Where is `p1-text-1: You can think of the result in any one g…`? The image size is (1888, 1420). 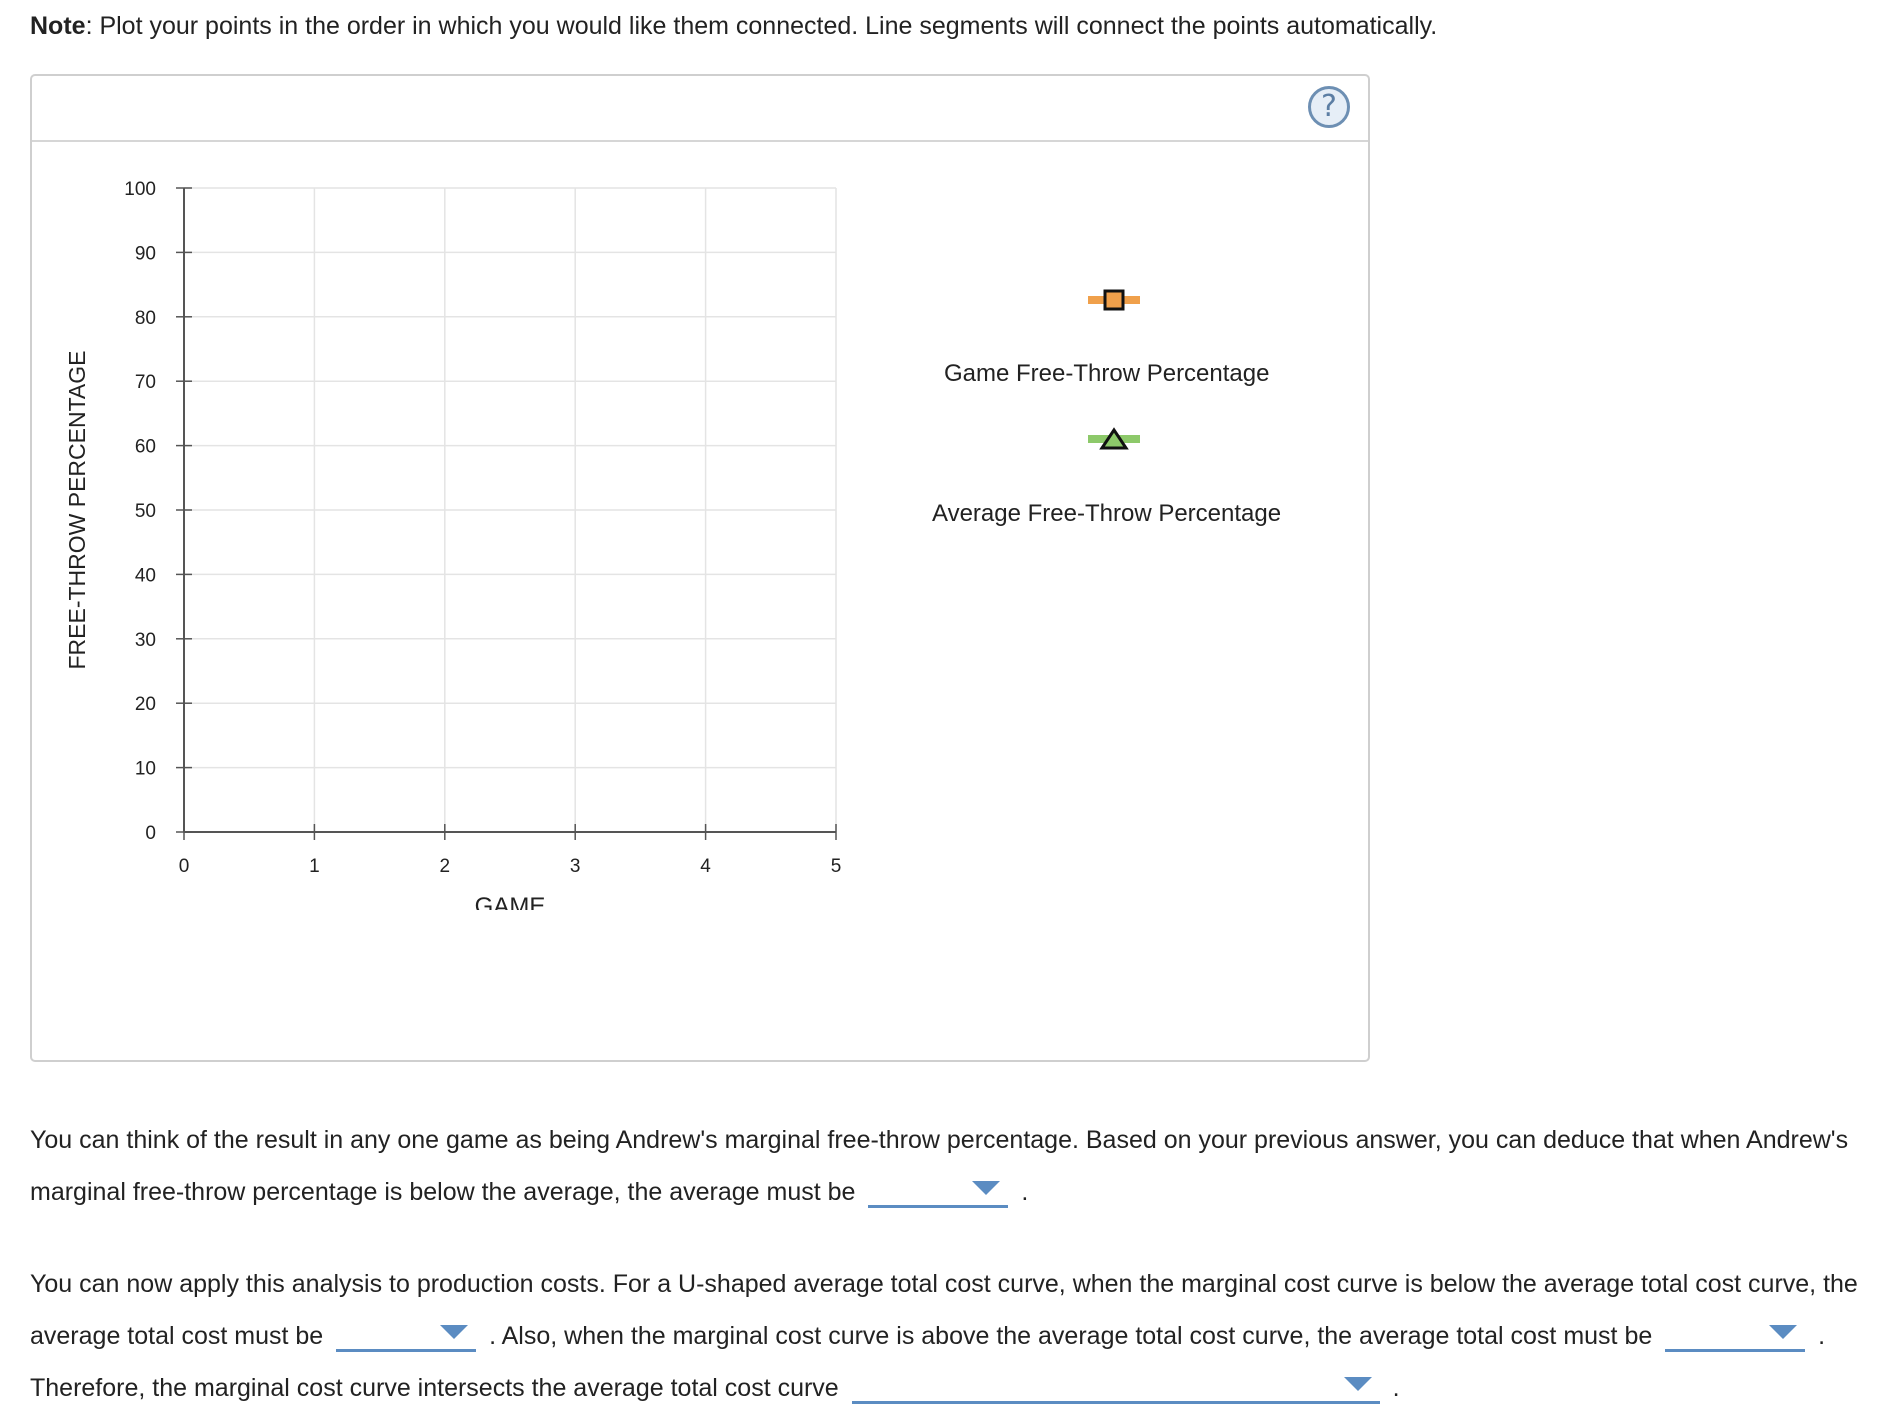
p1-text-1: You can think of the result in any one g… is located at coordinates (939, 1166).